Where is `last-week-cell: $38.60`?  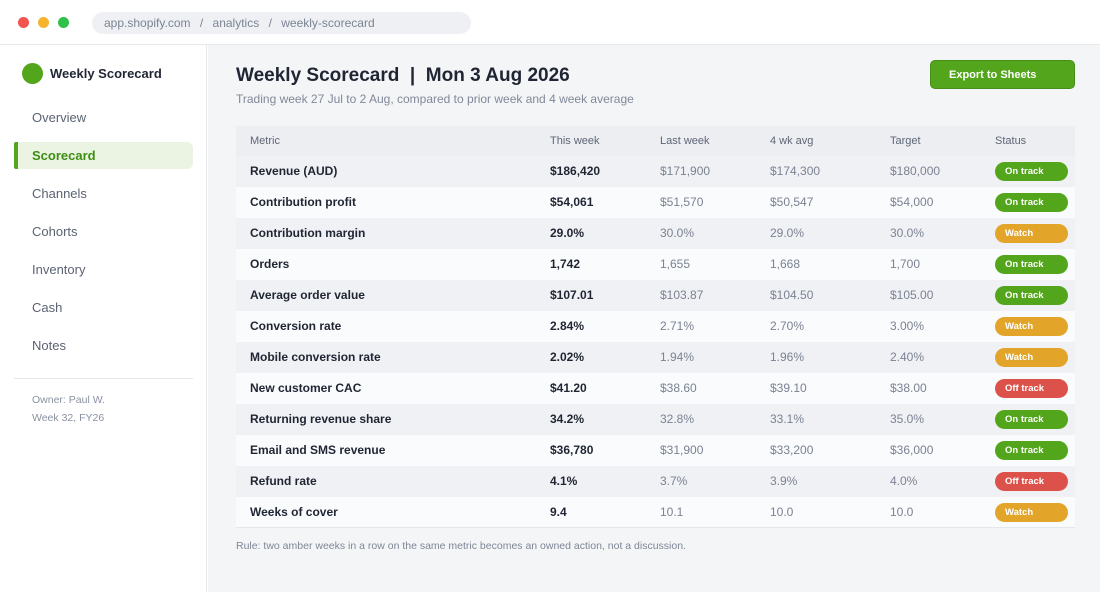
last-week-cell: $38.60 is located at coordinates (678, 388).